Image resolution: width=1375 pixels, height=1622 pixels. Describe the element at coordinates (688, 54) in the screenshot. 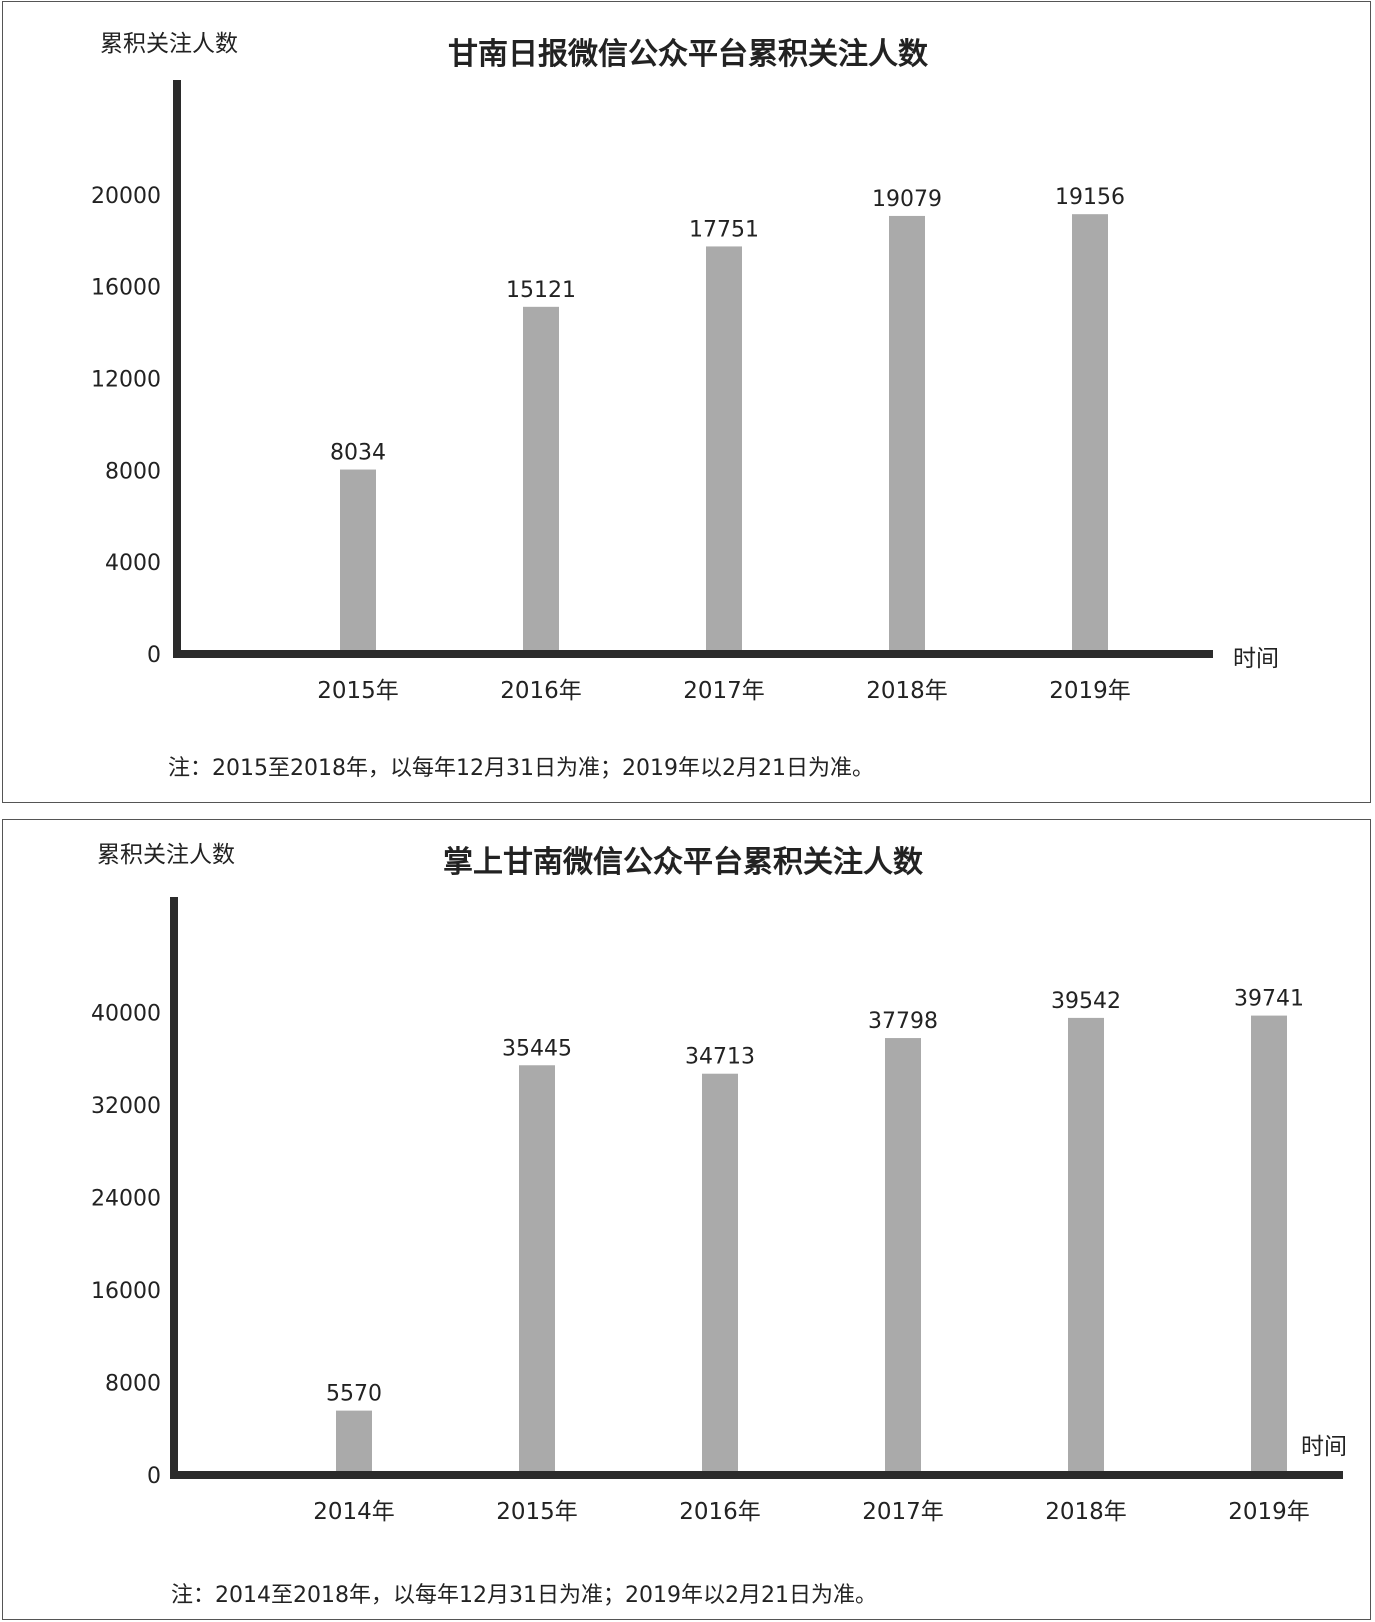

I see `chart-title: 甘南日报微信公众平台累积关注人数` at that location.